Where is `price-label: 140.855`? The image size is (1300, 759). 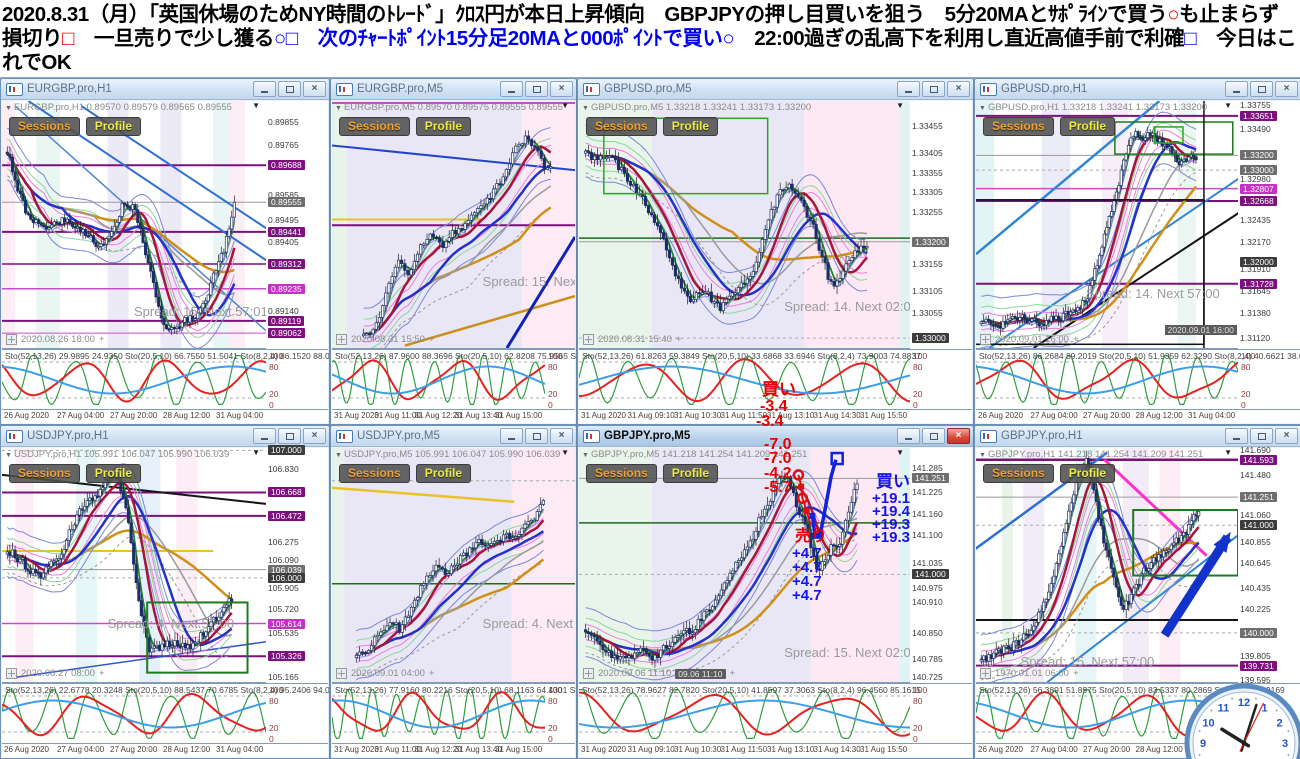
price-label: 140.855 is located at coordinates (1255, 541).